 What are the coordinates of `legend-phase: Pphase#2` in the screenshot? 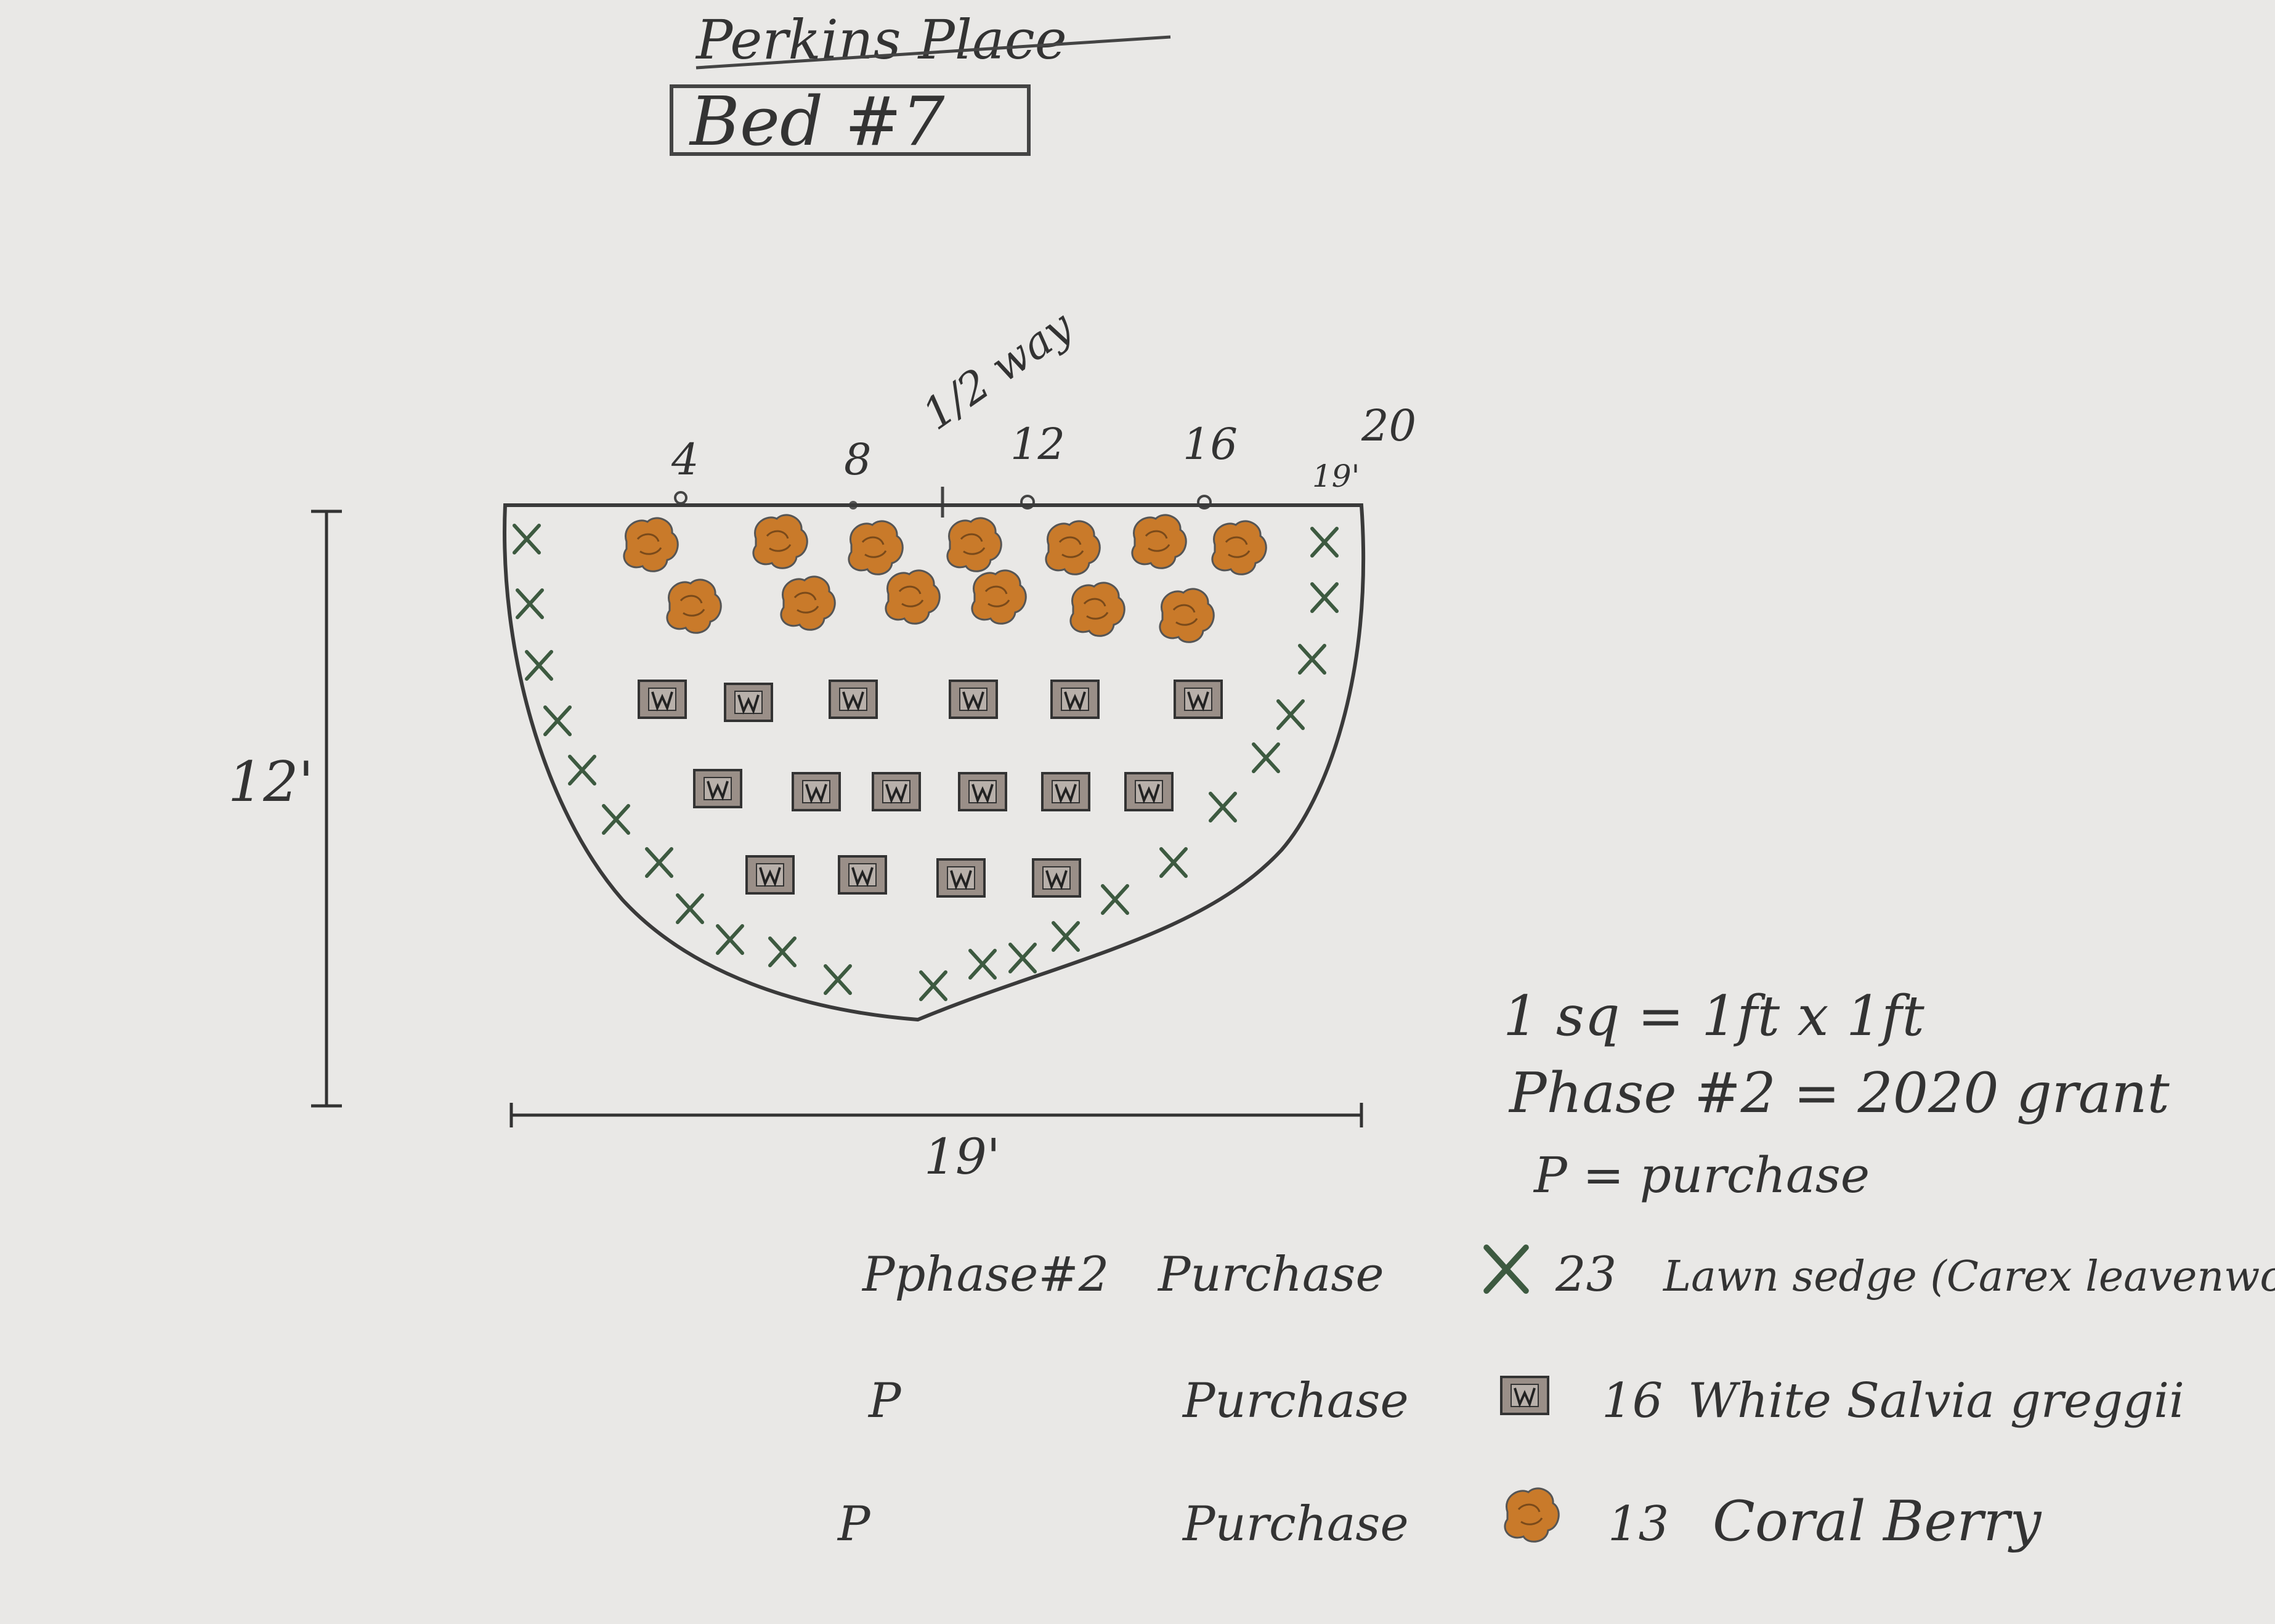 It's located at (985, 1274).